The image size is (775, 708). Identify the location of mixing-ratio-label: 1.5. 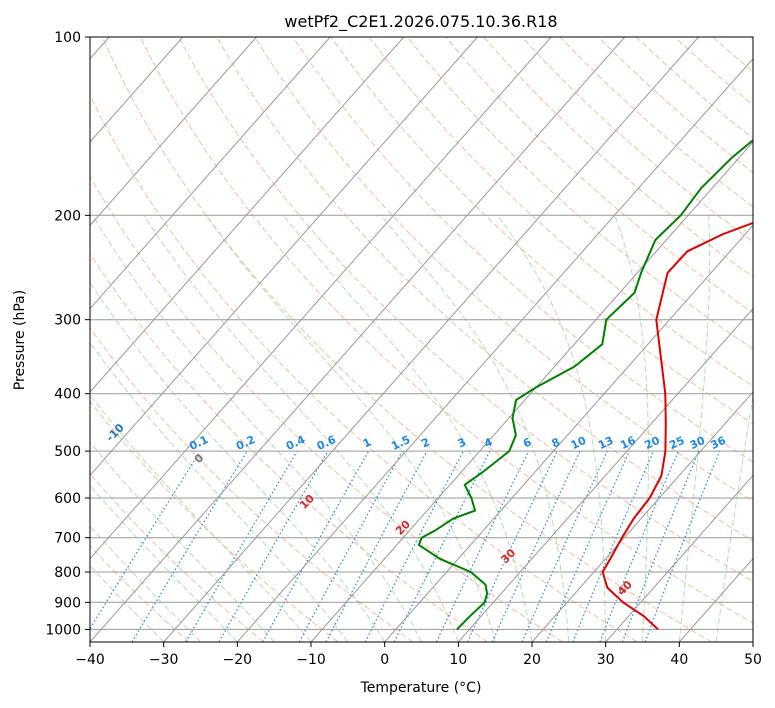
(400, 443).